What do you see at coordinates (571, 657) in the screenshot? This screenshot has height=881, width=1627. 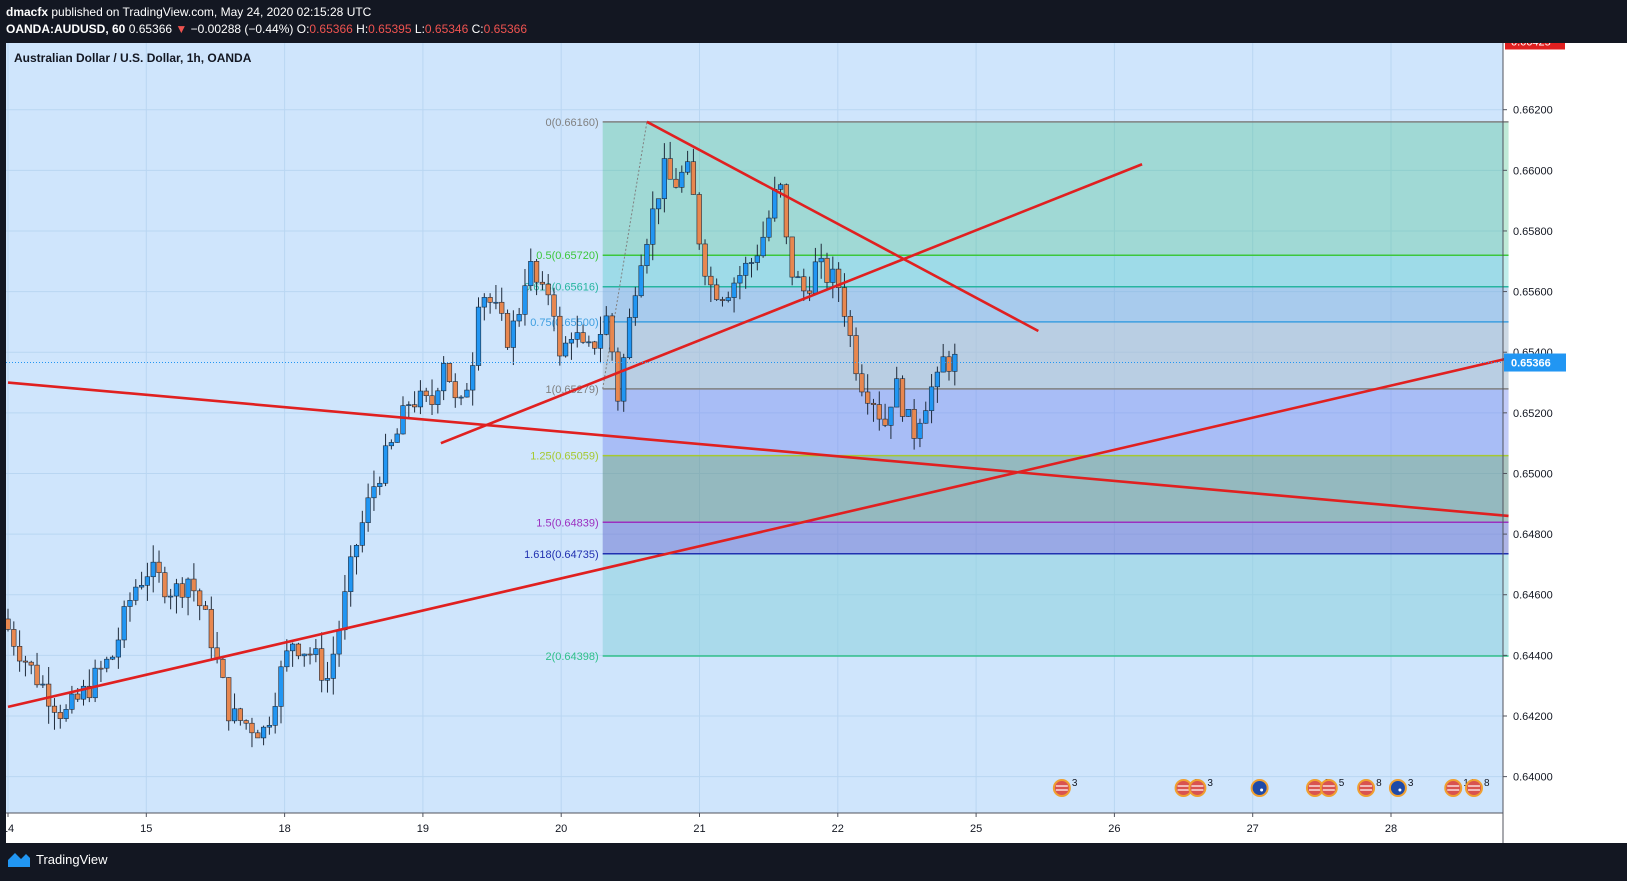 I see `fib-level-label: 2(0.64398)` at bounding box center [571, 657].